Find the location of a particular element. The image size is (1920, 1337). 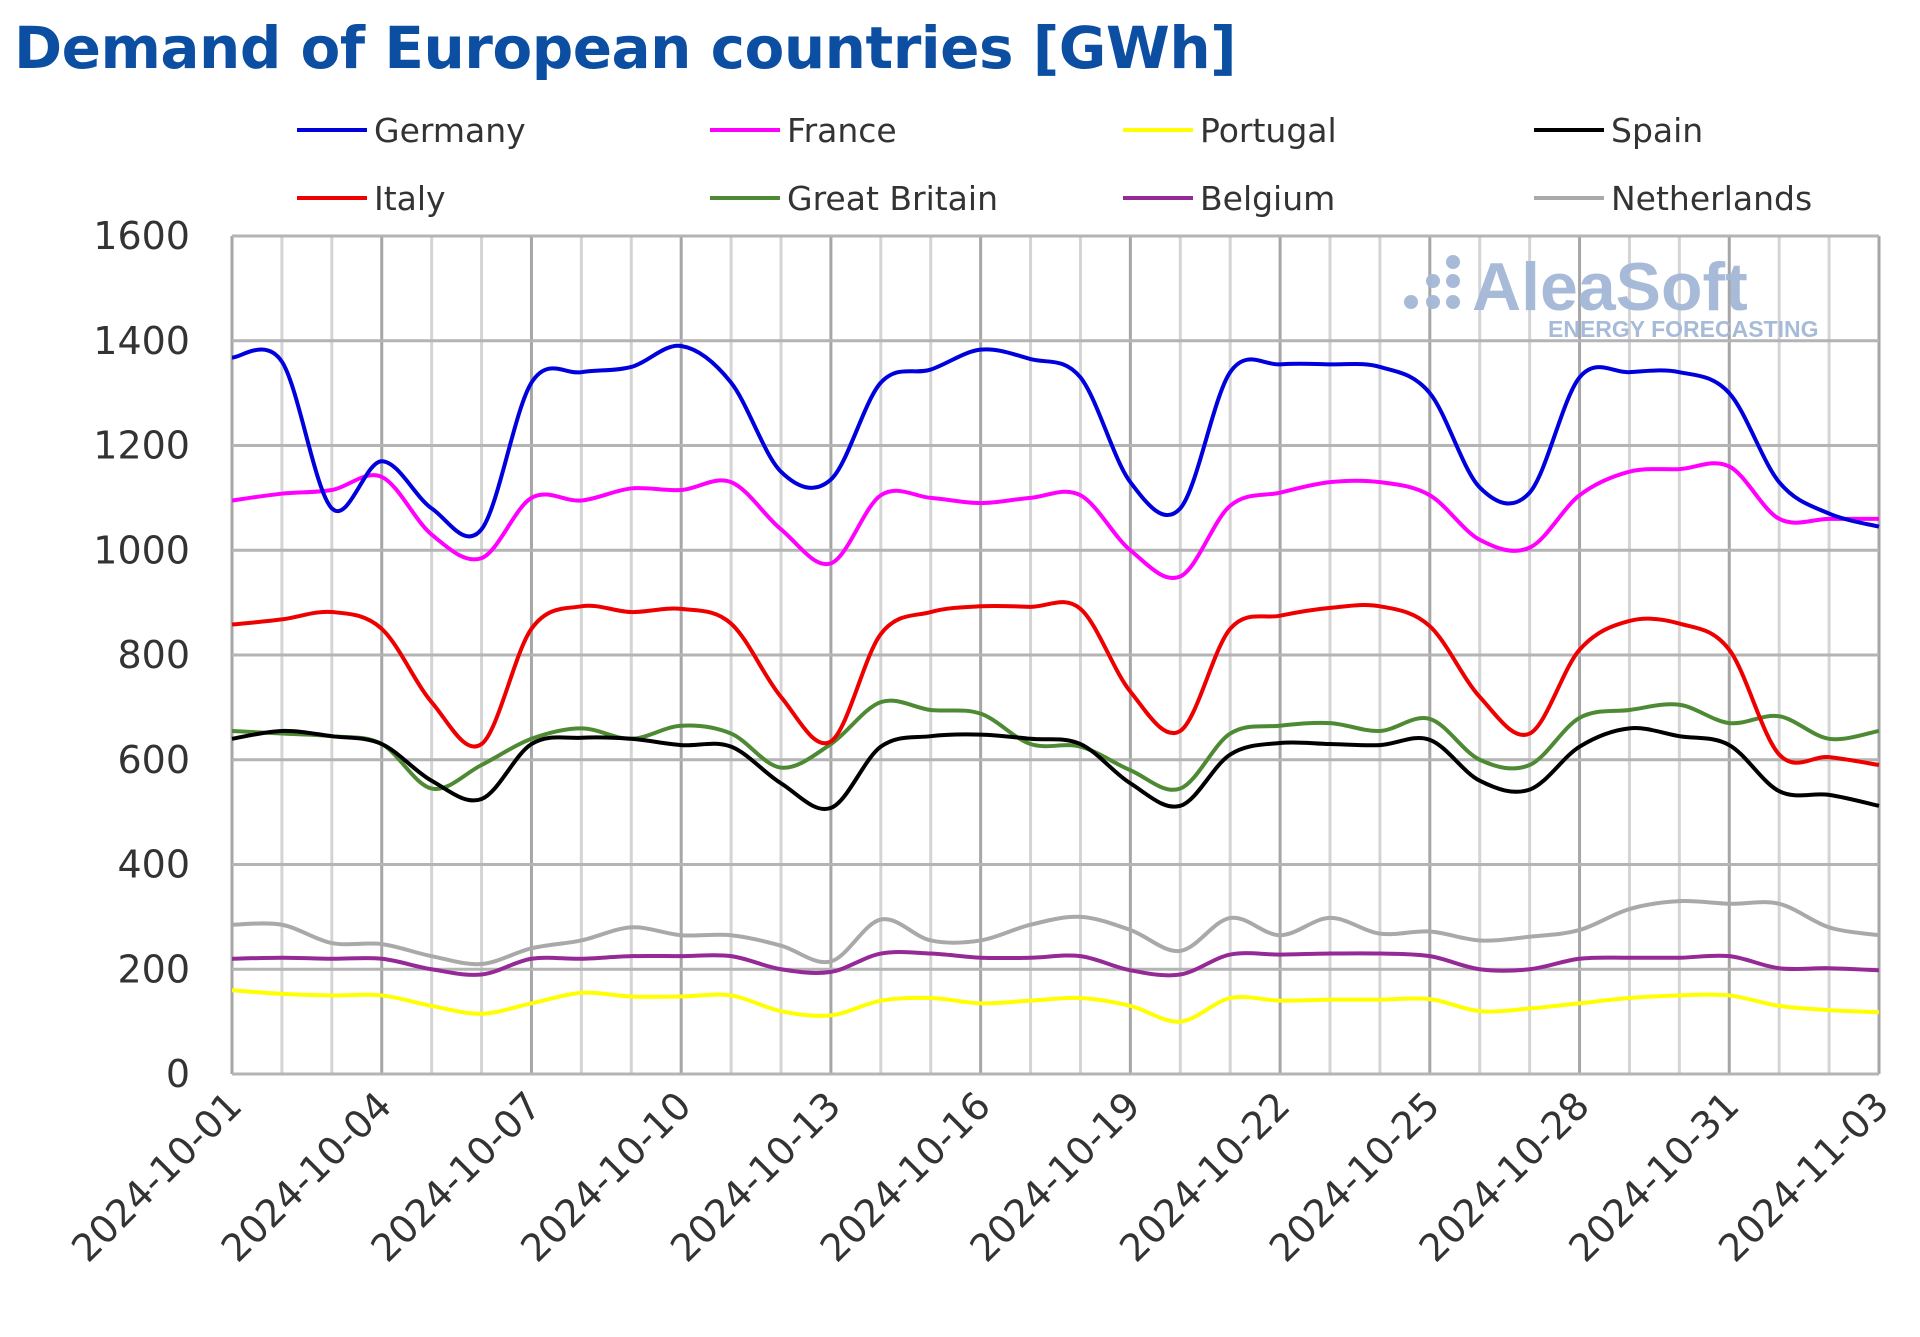

legend-label: France is located at coordinates (842, 130).